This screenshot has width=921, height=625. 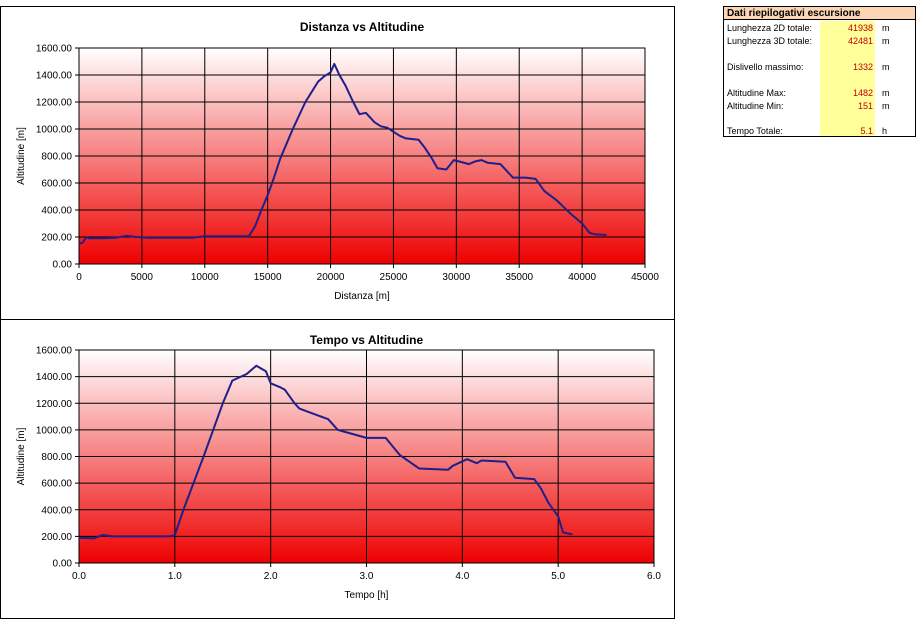 I want to click on summary-unit: h, so click(x=885, y=131).